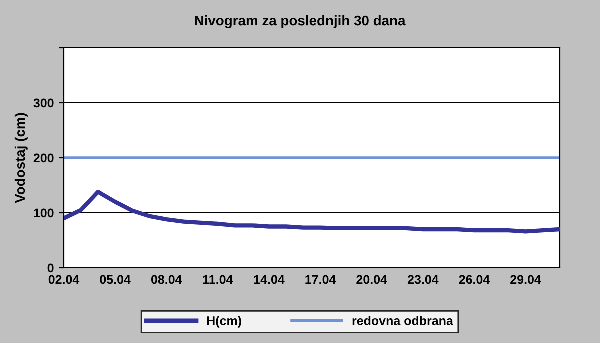 The height and width of the screenshot is (343, 600). What do you see at coordinates (51, 268) in the screenshot?
I see `y-tick-label: 0` at bounding box center [51, 268].